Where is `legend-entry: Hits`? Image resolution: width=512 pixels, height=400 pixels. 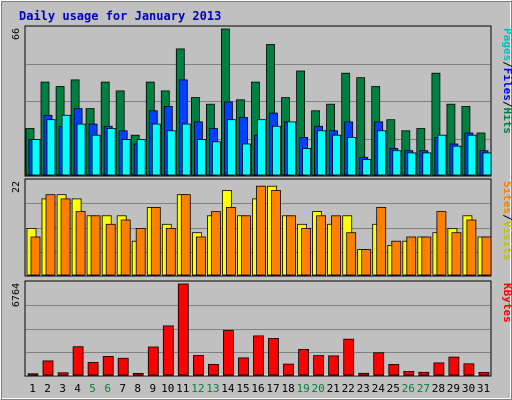
legend-entry: Hits is located at coordinates (506, 121).